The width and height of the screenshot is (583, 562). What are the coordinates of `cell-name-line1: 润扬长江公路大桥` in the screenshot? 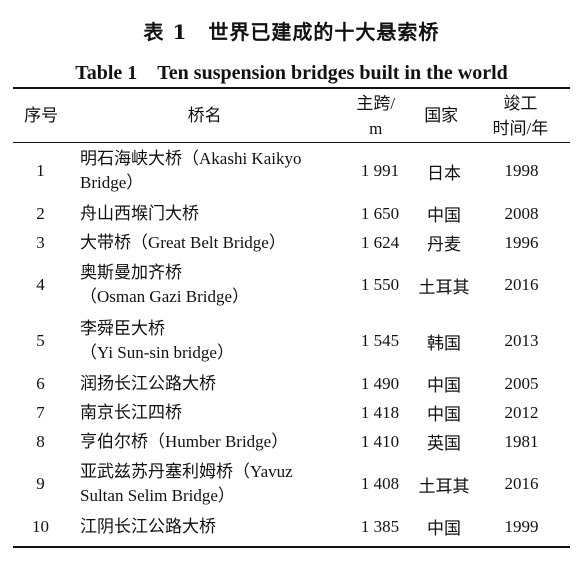 It's located at (148, 383).